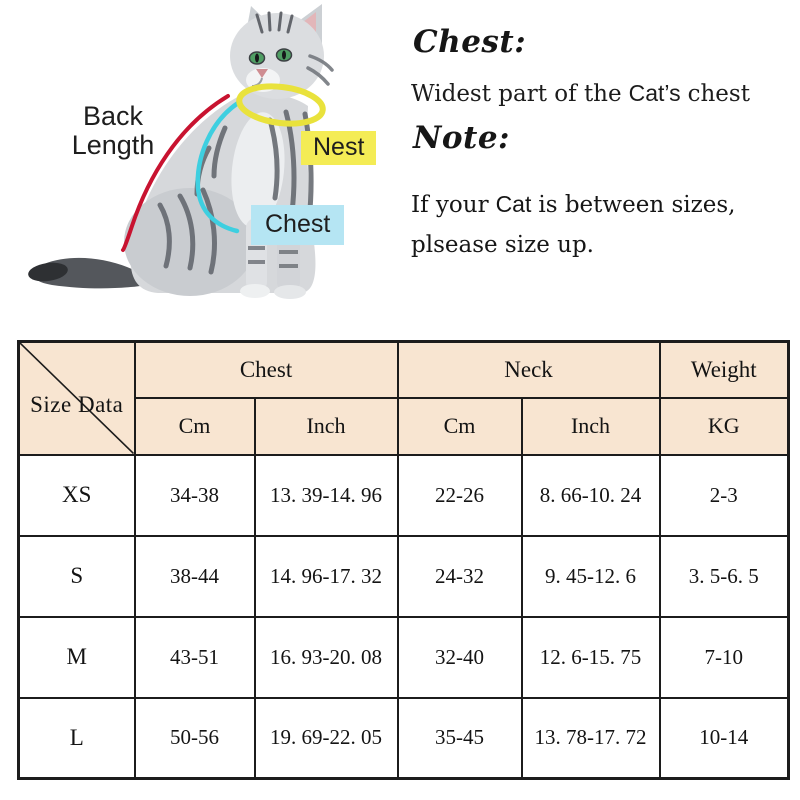 This screenshot has height=800, width=800. What do you see at coordinates (459, 657) in the screenshot?
I see `neck-cm-cell: 32-40` at bounding box center [459, 657].